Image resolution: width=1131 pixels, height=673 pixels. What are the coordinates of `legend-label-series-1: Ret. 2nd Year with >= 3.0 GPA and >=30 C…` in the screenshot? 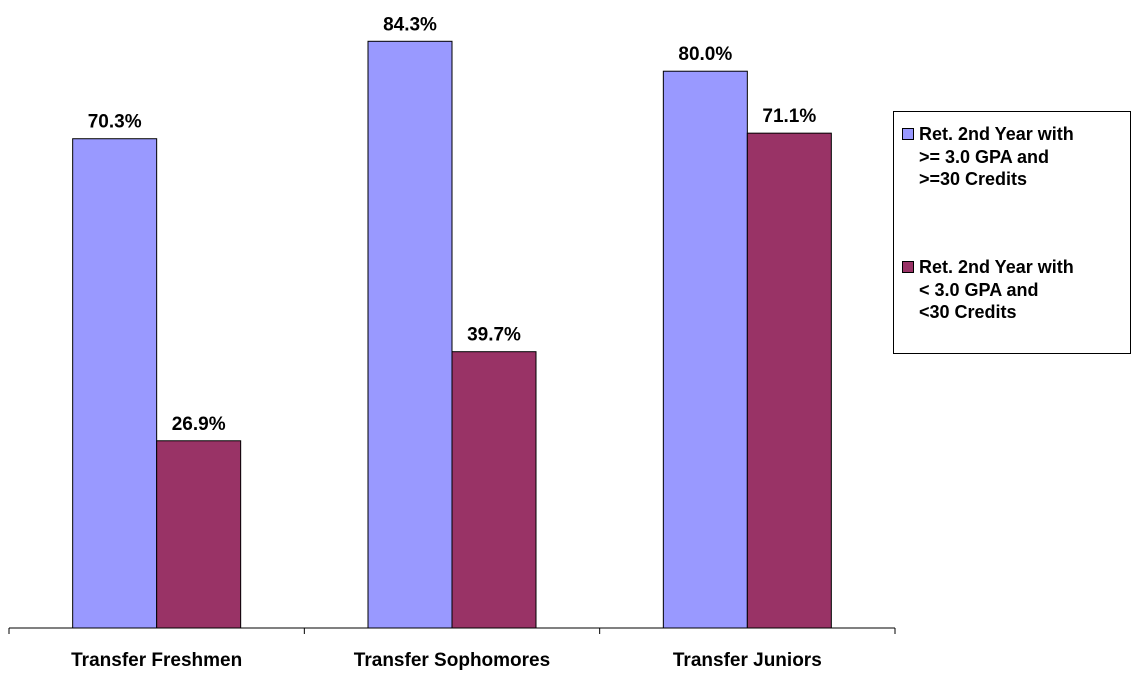 It's located at (1024, 157).